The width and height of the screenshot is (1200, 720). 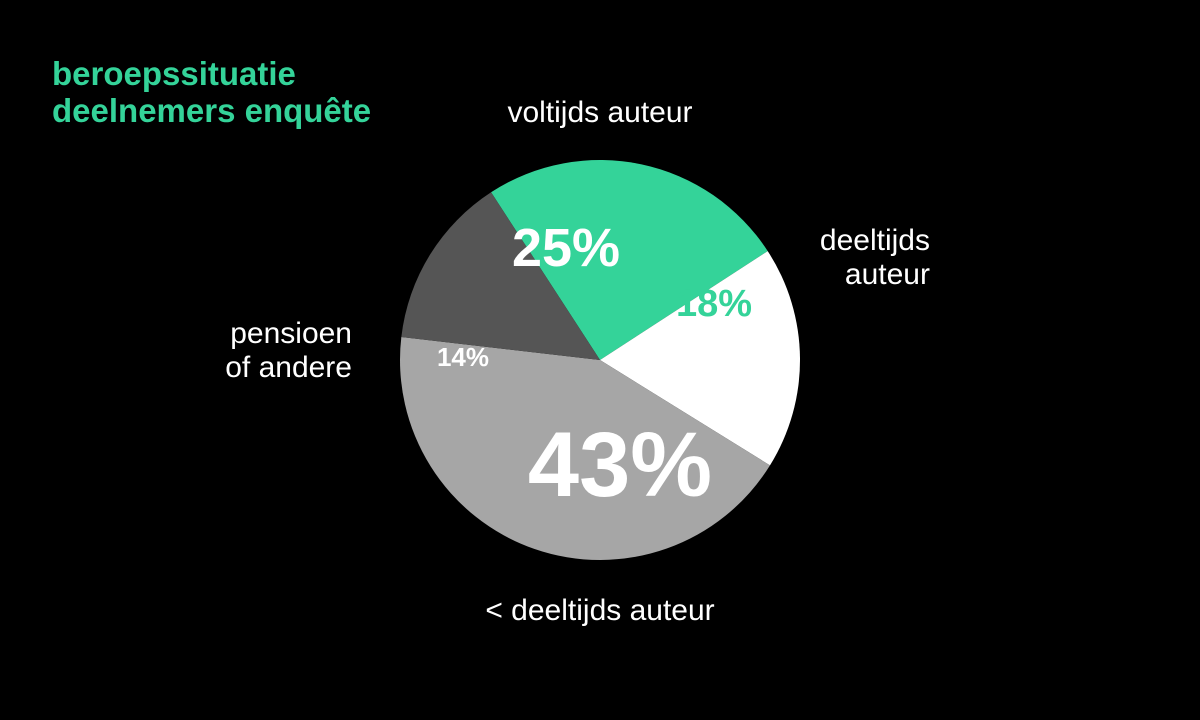 What do you see at coordinates (463, 357) in the screenshot?
I see `slice-pensioen-value-label: 14%` at bounding box center [463, 357].